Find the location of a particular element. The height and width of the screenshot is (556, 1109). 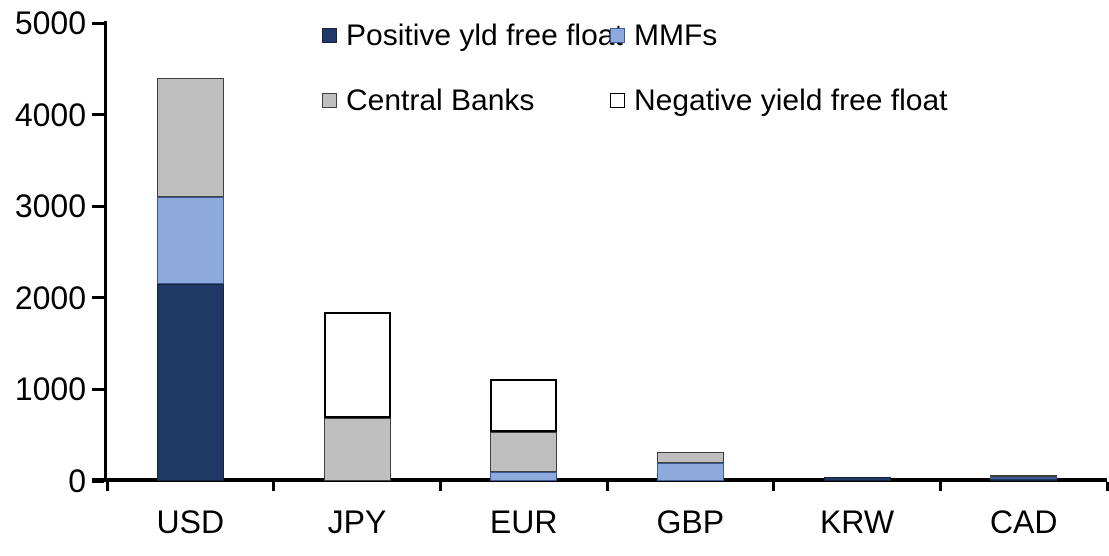

y-axis-tick-label: 4000 is located at coordinates (50, 114).